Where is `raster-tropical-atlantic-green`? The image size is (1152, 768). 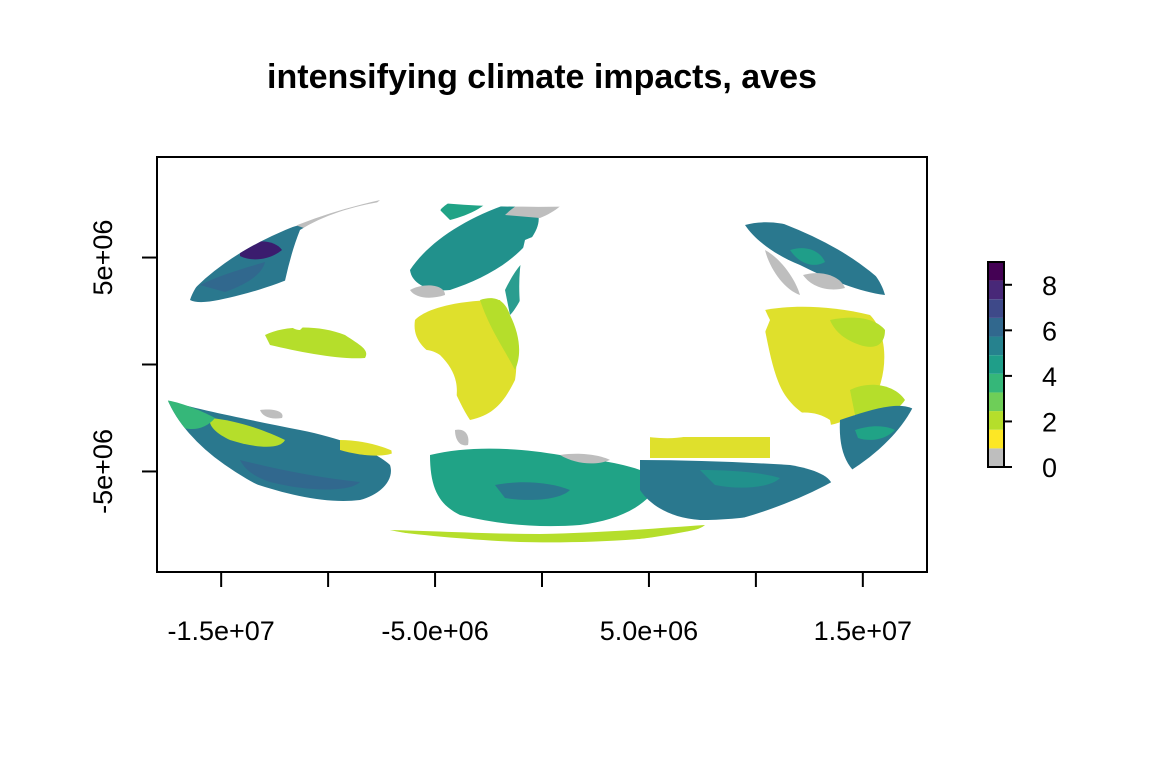
raster-tropical-atlantic-green is located at coordinates (500, 334).